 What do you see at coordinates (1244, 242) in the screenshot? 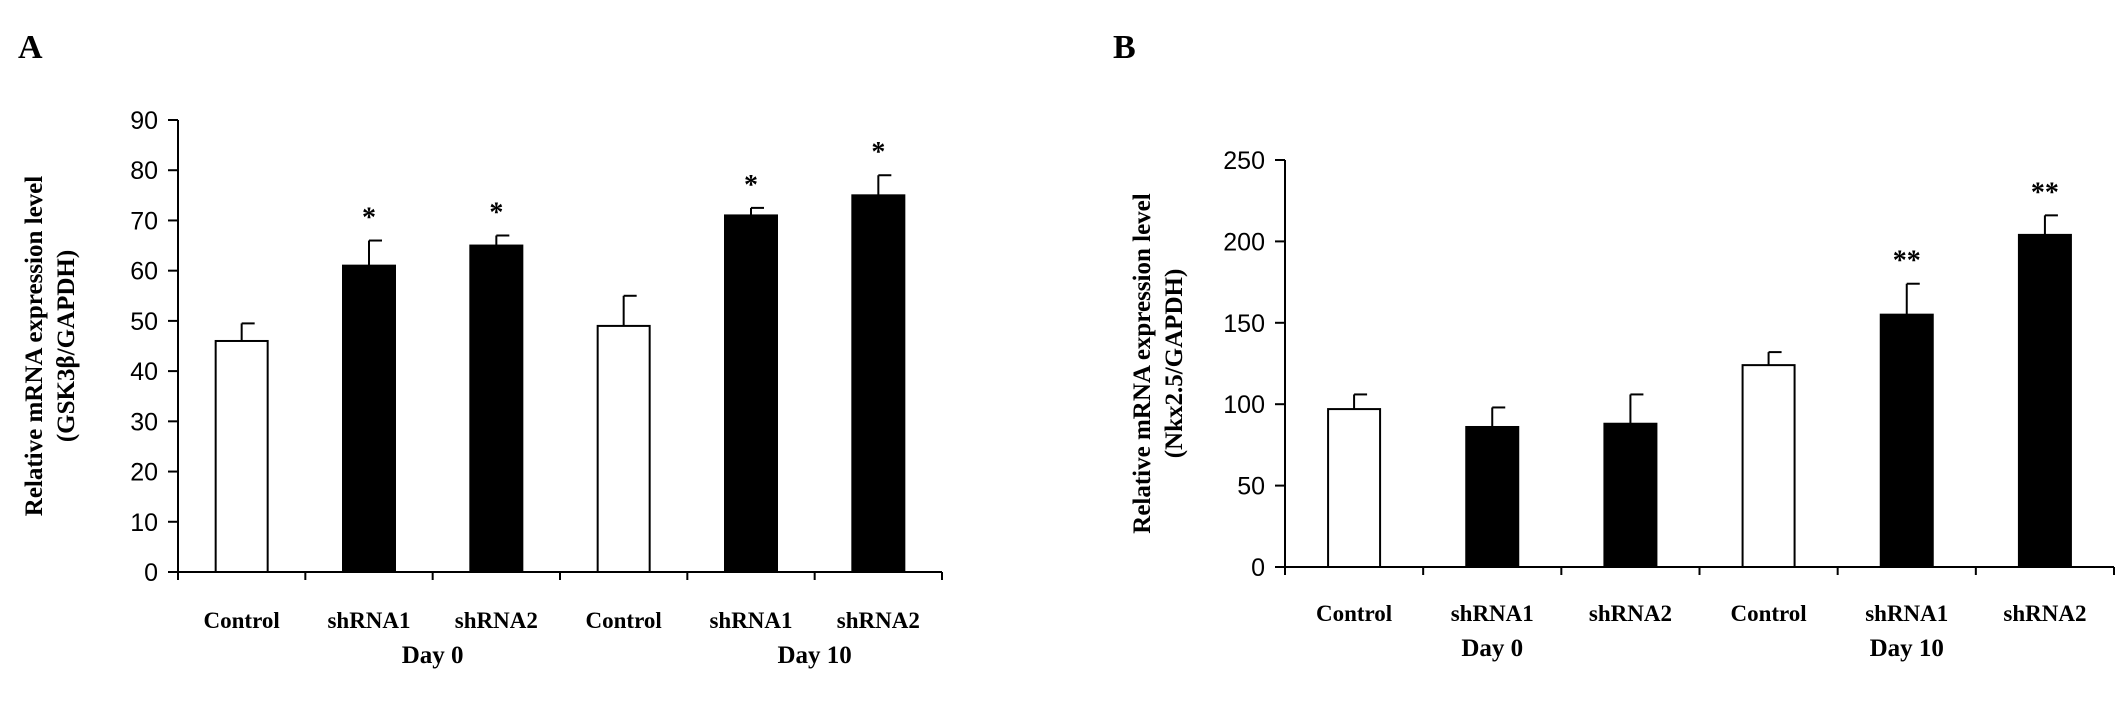
I see `y-tick-label: 200` at bounding box center [1244, 242].